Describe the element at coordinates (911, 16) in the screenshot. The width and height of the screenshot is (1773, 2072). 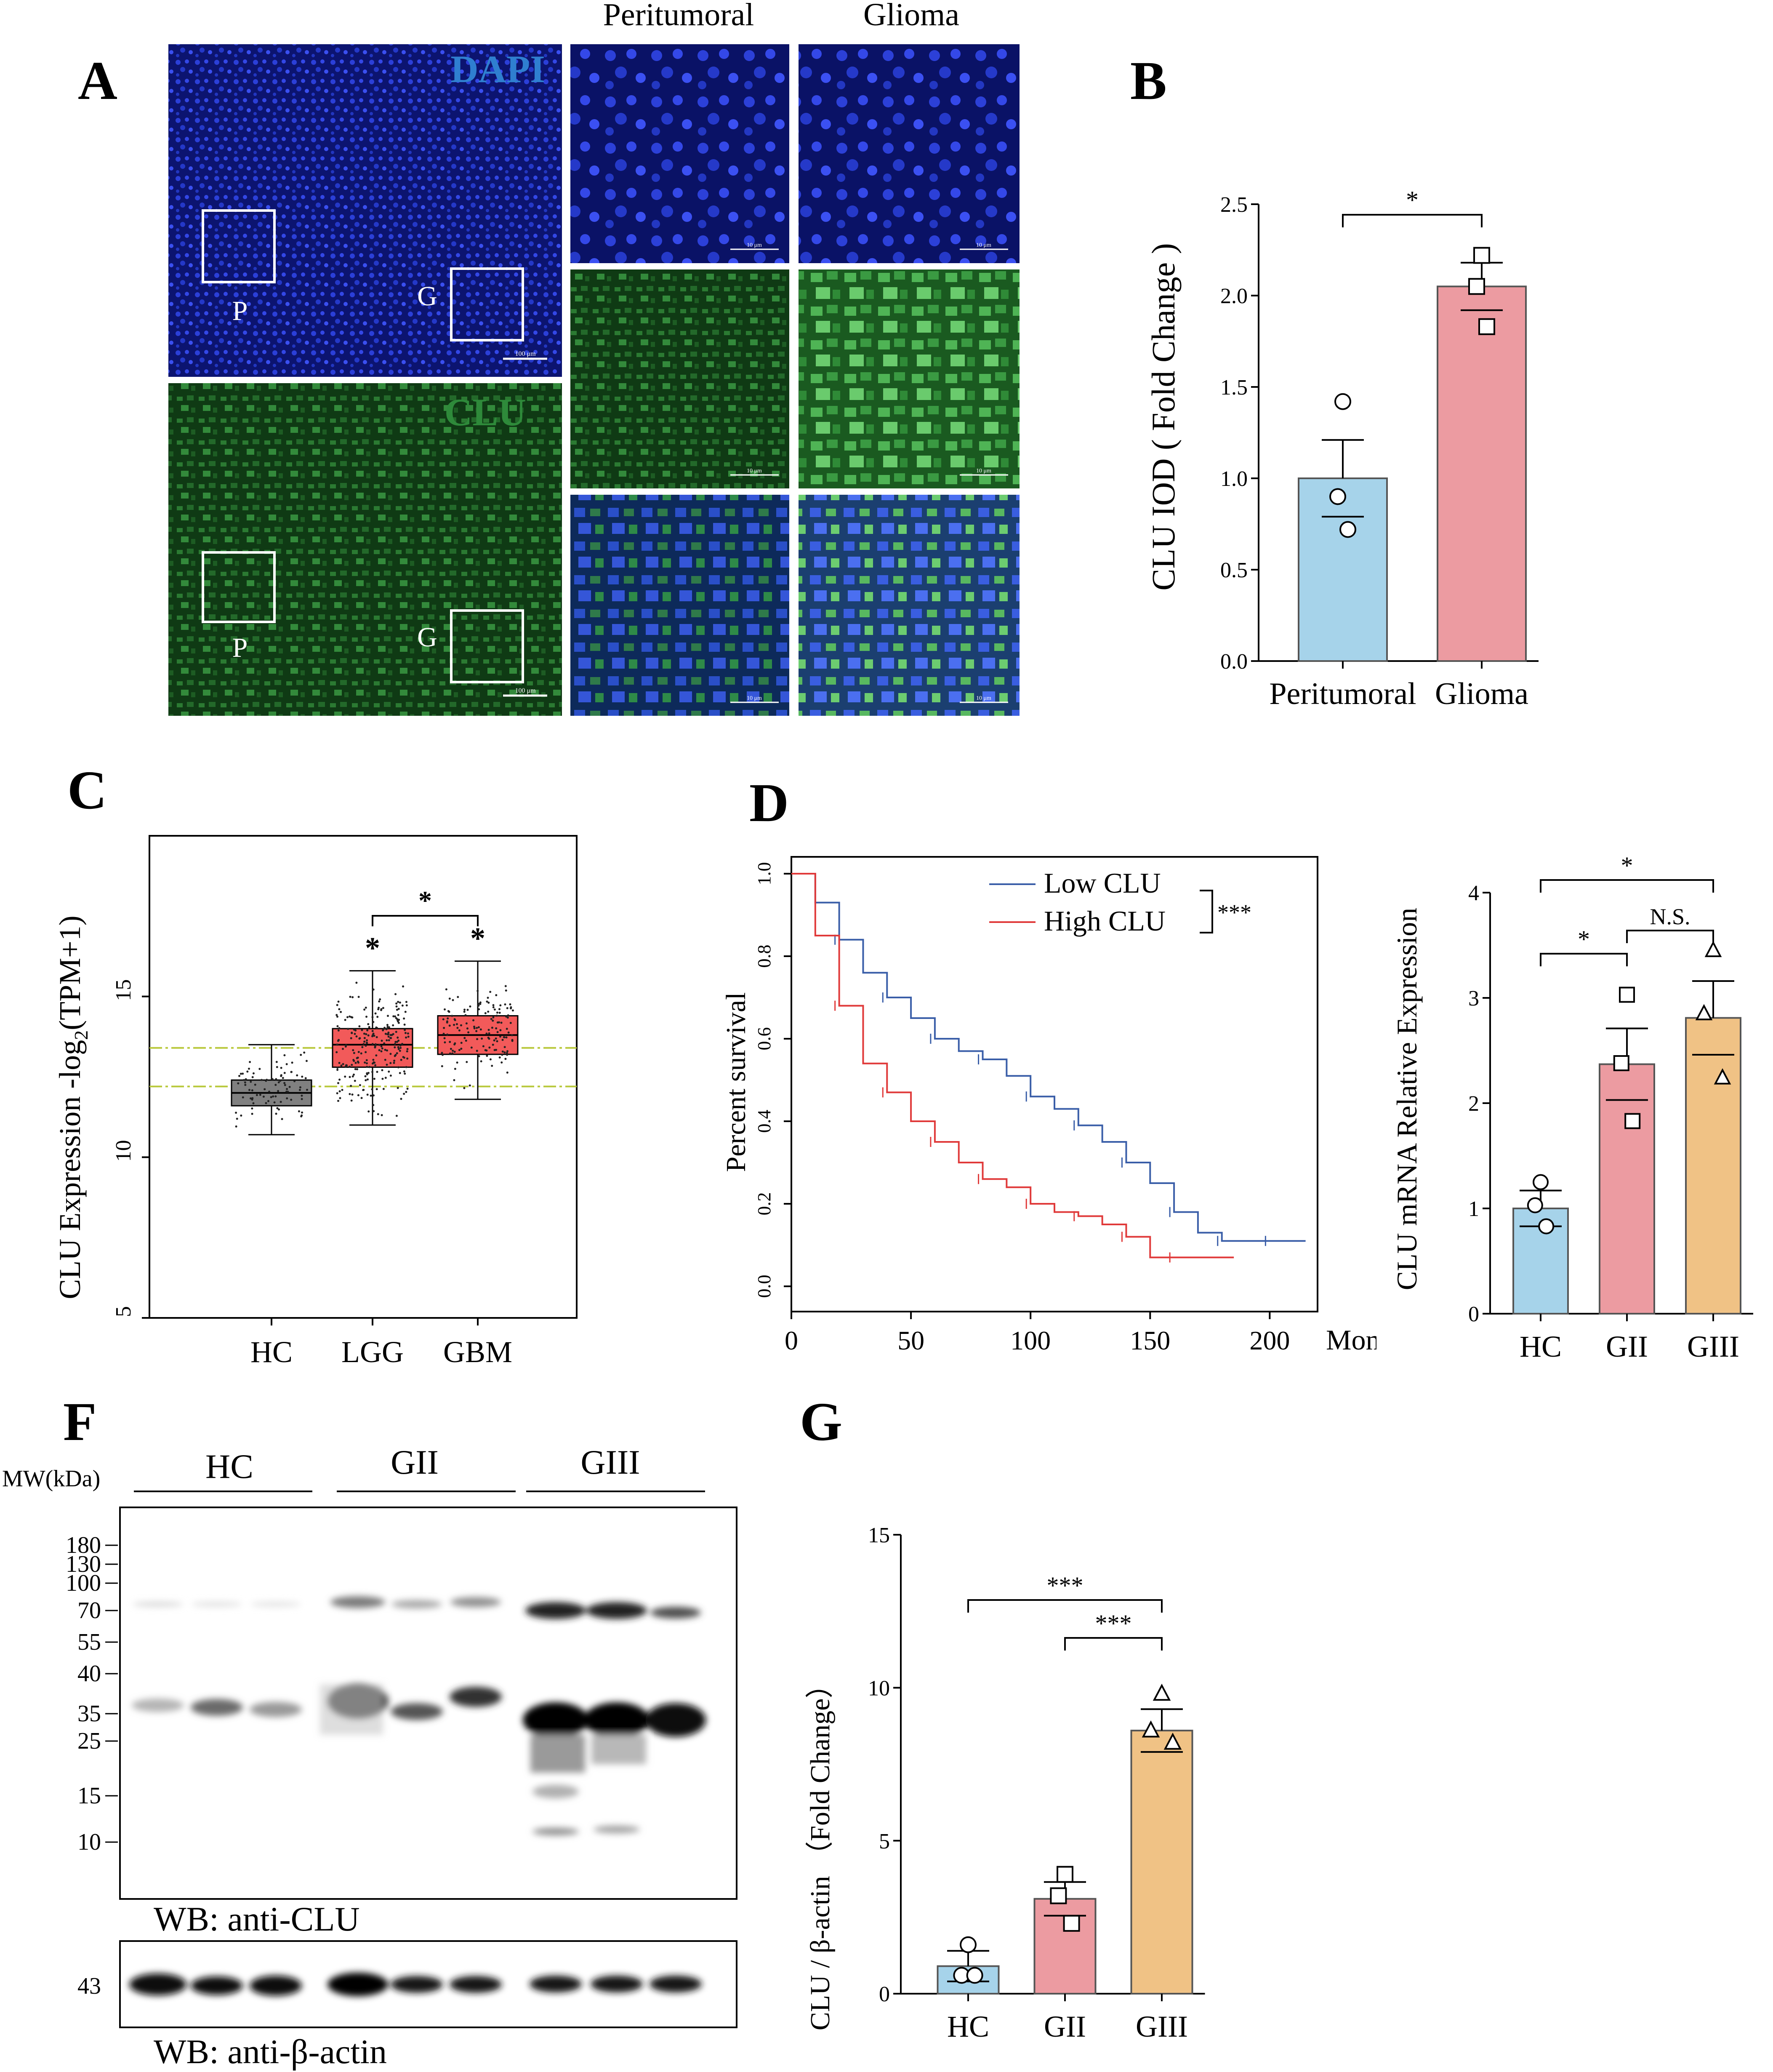
I see `column-title-glioma: Glioma` at that location.